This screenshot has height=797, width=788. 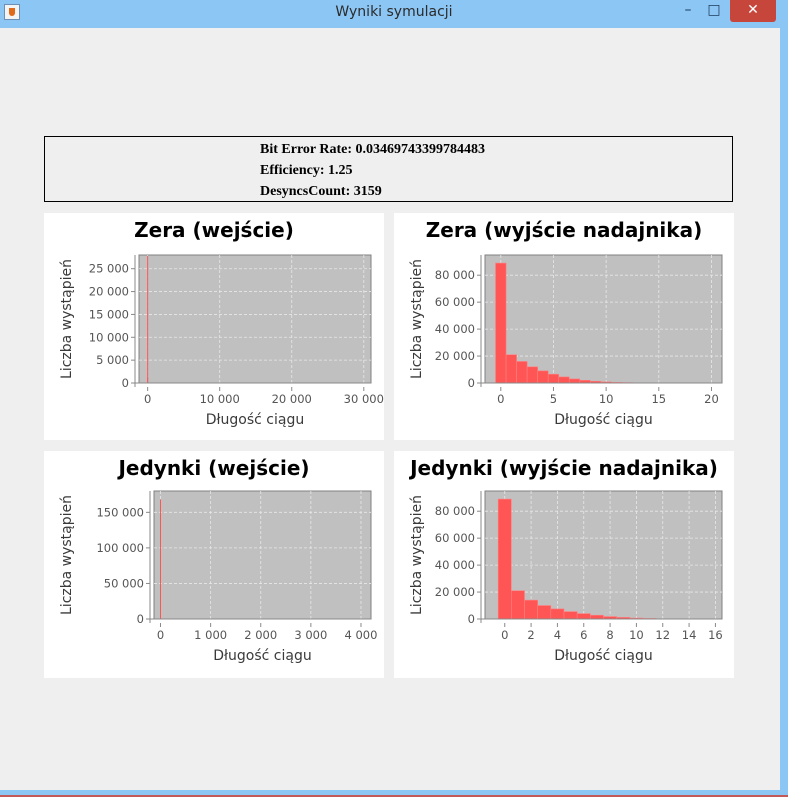 What do you see at coordinates (711, 399) in the screenshot?
I see `x-tick-label: 20` at bounding box center [711, 399].